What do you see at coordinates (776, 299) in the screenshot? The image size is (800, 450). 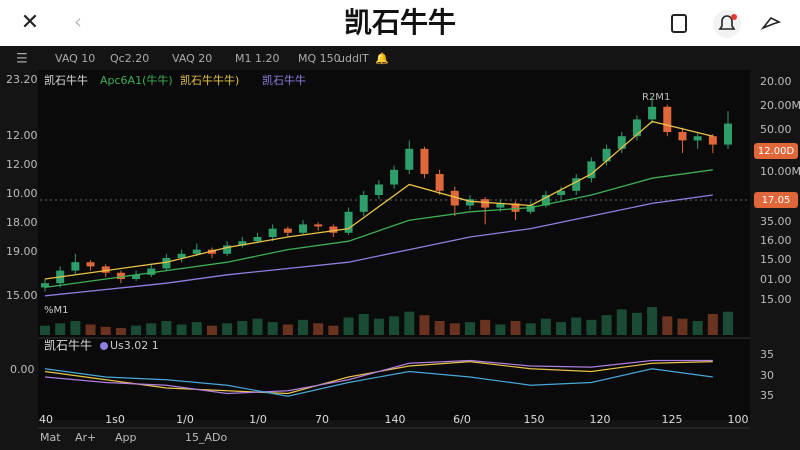 I see `right-axis-label: 15.00` at bounding box center [776, 299].